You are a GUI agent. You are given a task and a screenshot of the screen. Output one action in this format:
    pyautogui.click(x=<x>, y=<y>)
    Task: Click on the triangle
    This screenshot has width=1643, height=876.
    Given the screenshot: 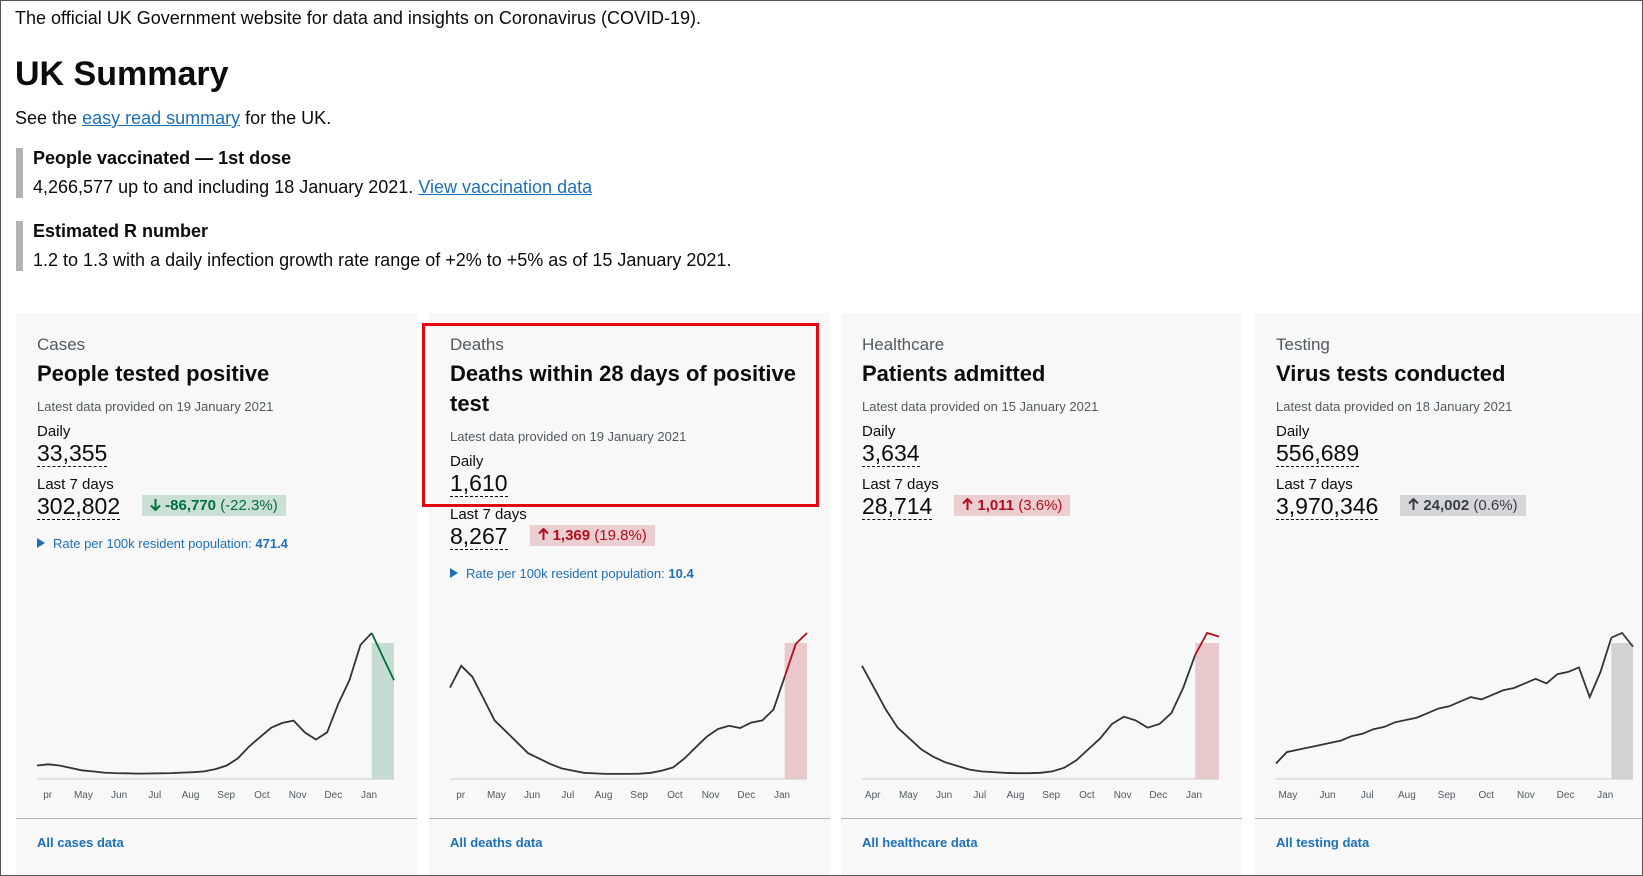 What is the action you would take?
    pyautogui.click(x=454, y=573)
    